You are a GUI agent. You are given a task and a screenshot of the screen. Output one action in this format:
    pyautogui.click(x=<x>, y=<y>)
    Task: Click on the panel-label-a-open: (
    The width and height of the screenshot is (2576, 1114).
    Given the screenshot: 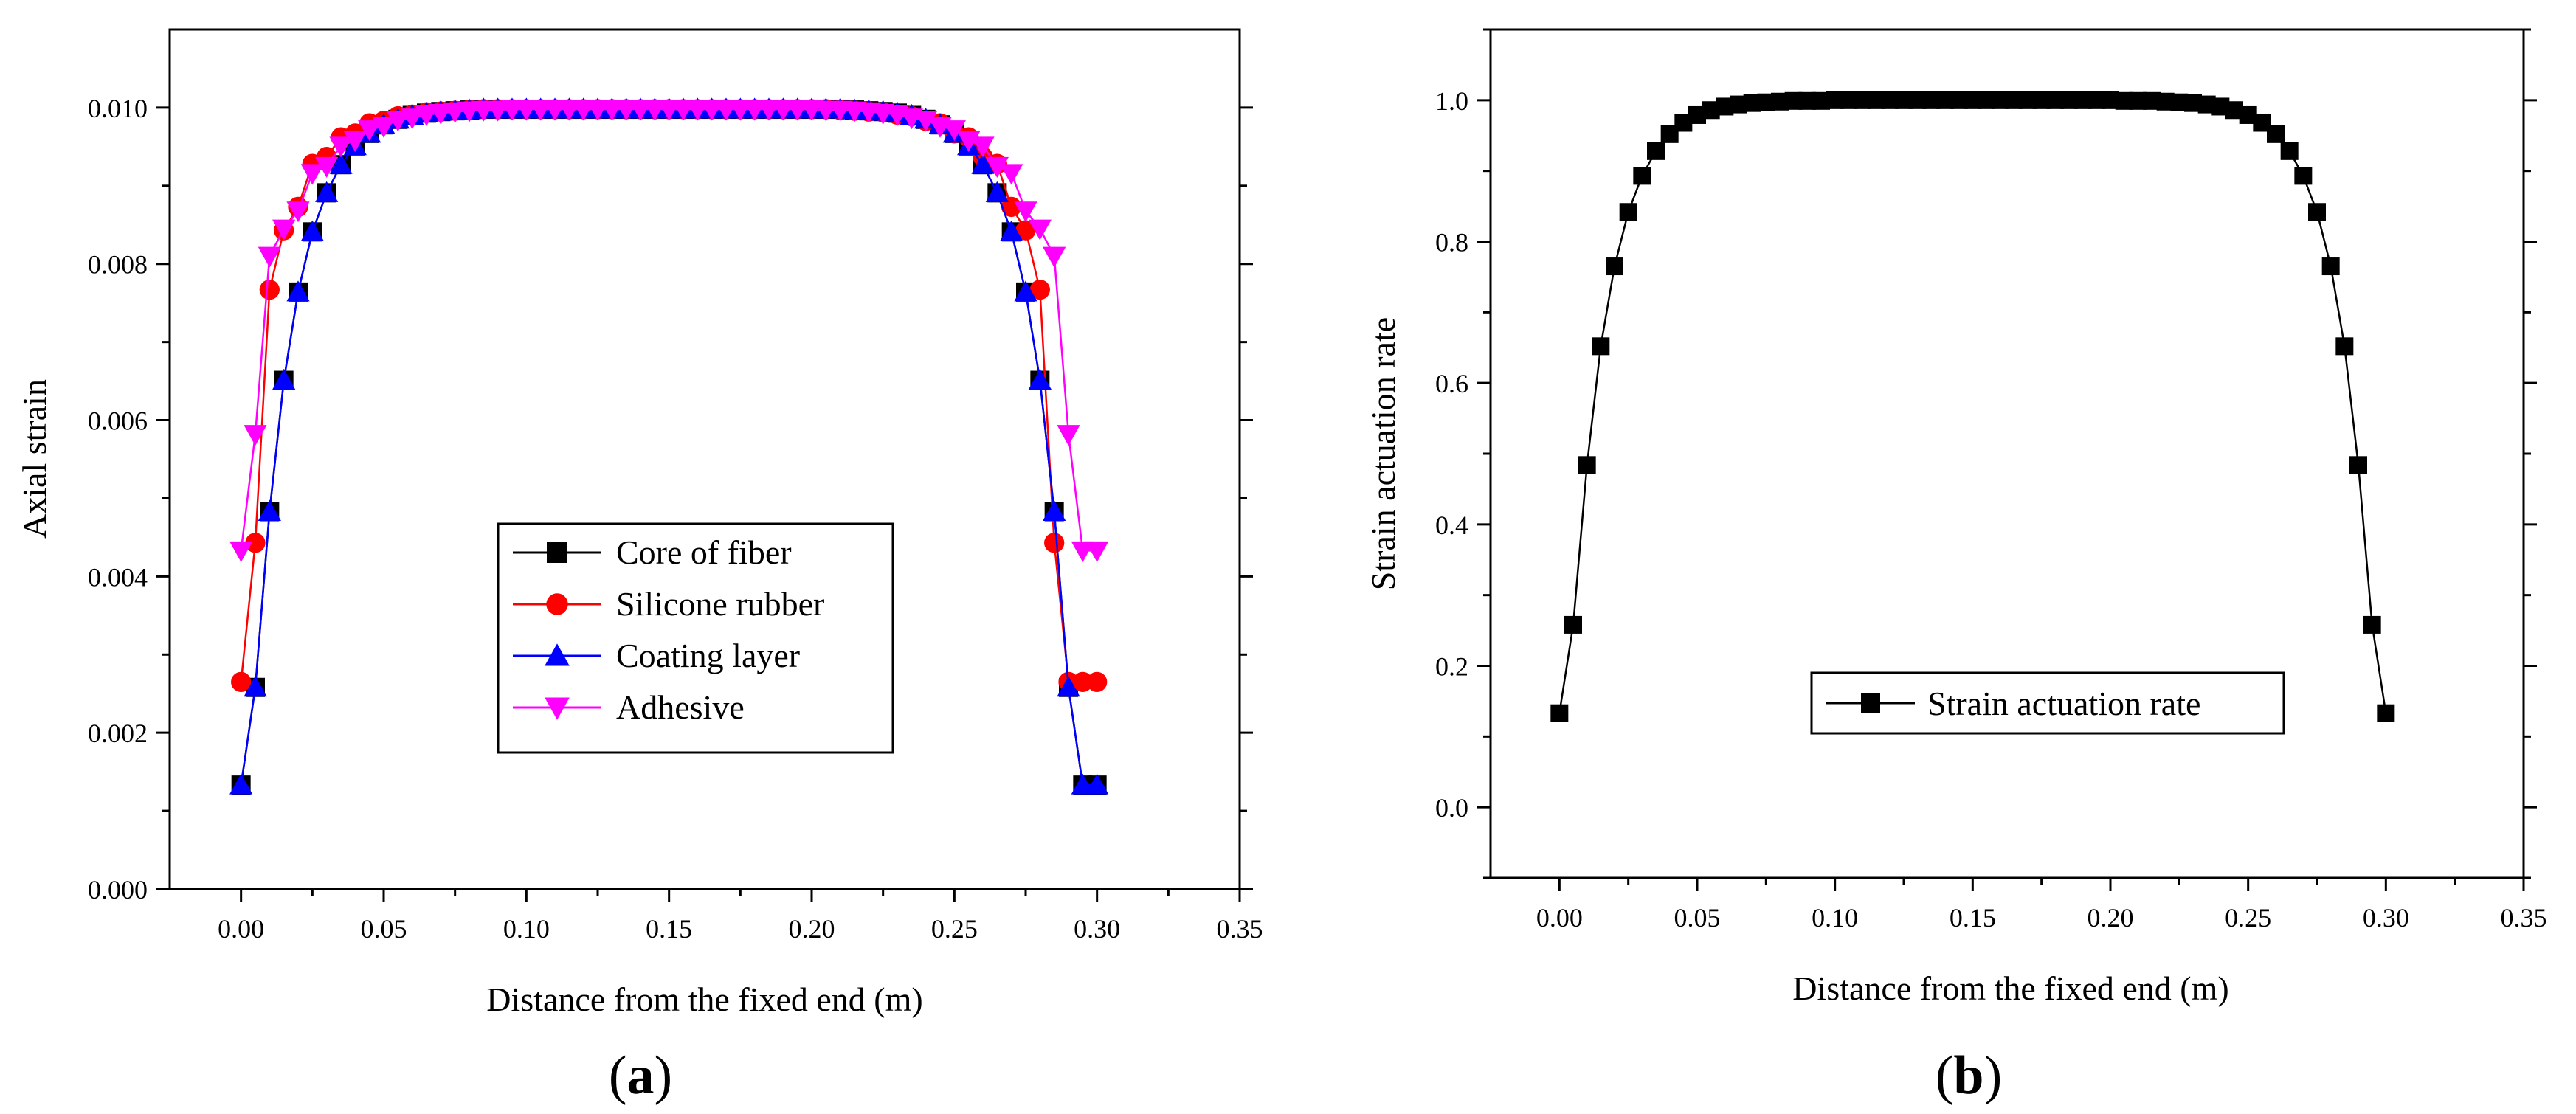 What is the action you would take?
    pyautogui.click(x=618, y=1075)
    